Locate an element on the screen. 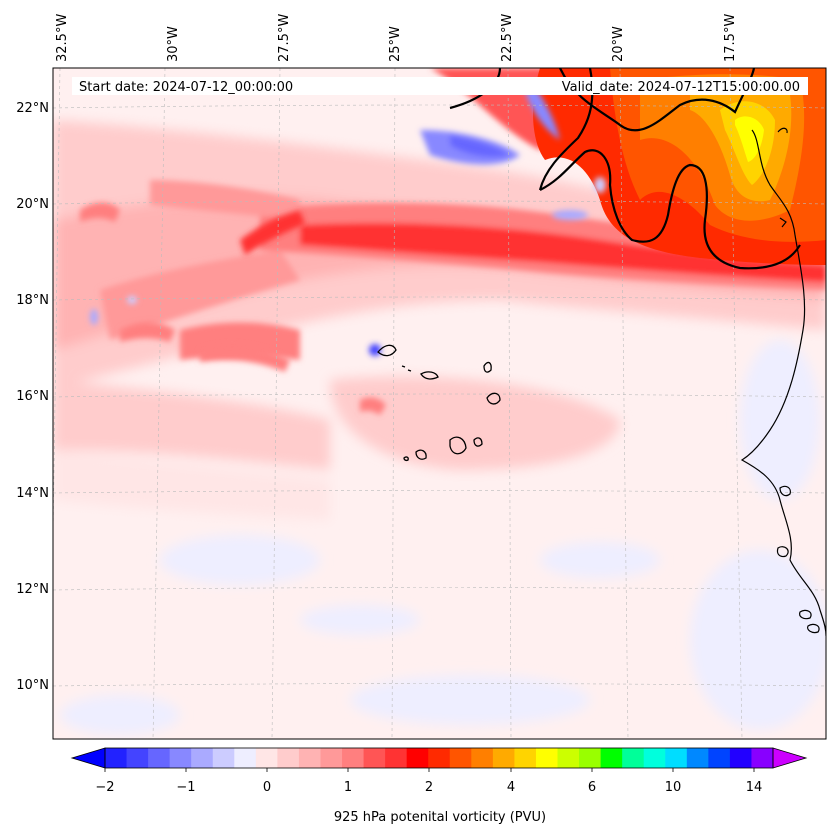  lat-label: 22°N is located at coordinates (32, 108).